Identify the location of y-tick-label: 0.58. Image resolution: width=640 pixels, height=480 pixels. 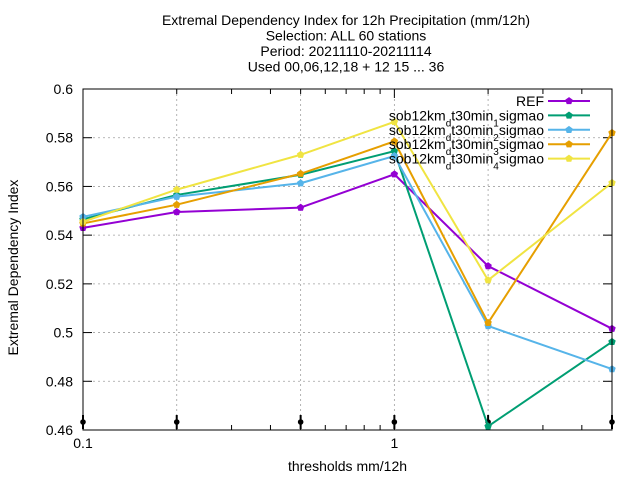
(59, 138).